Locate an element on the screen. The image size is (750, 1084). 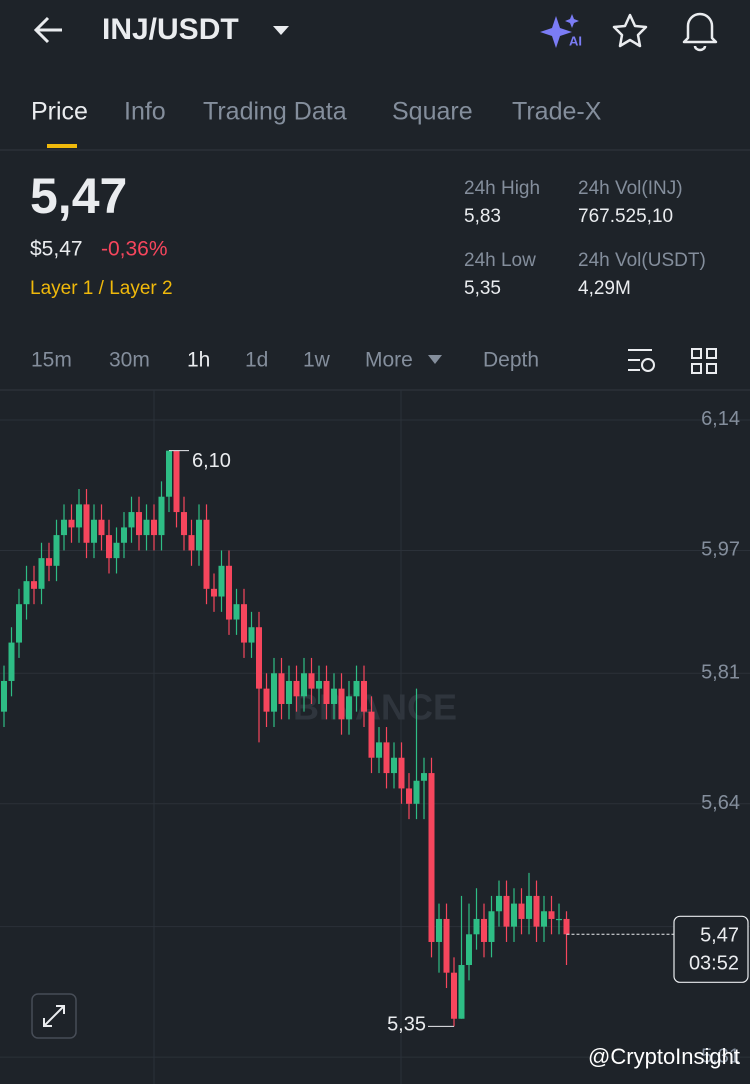
interval: Depth is located at coordinates (511, 360).